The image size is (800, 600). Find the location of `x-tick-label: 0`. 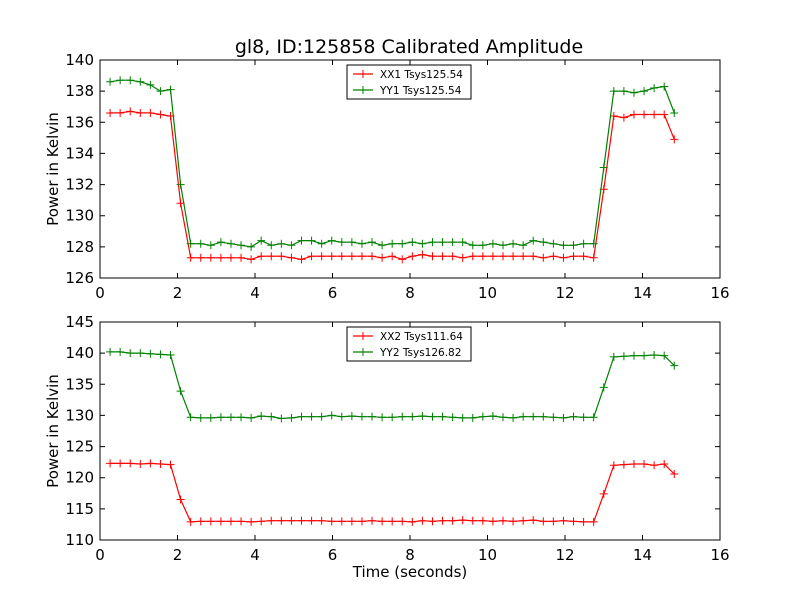

x-tick-label: 0 is located at coordinates (100, 555).